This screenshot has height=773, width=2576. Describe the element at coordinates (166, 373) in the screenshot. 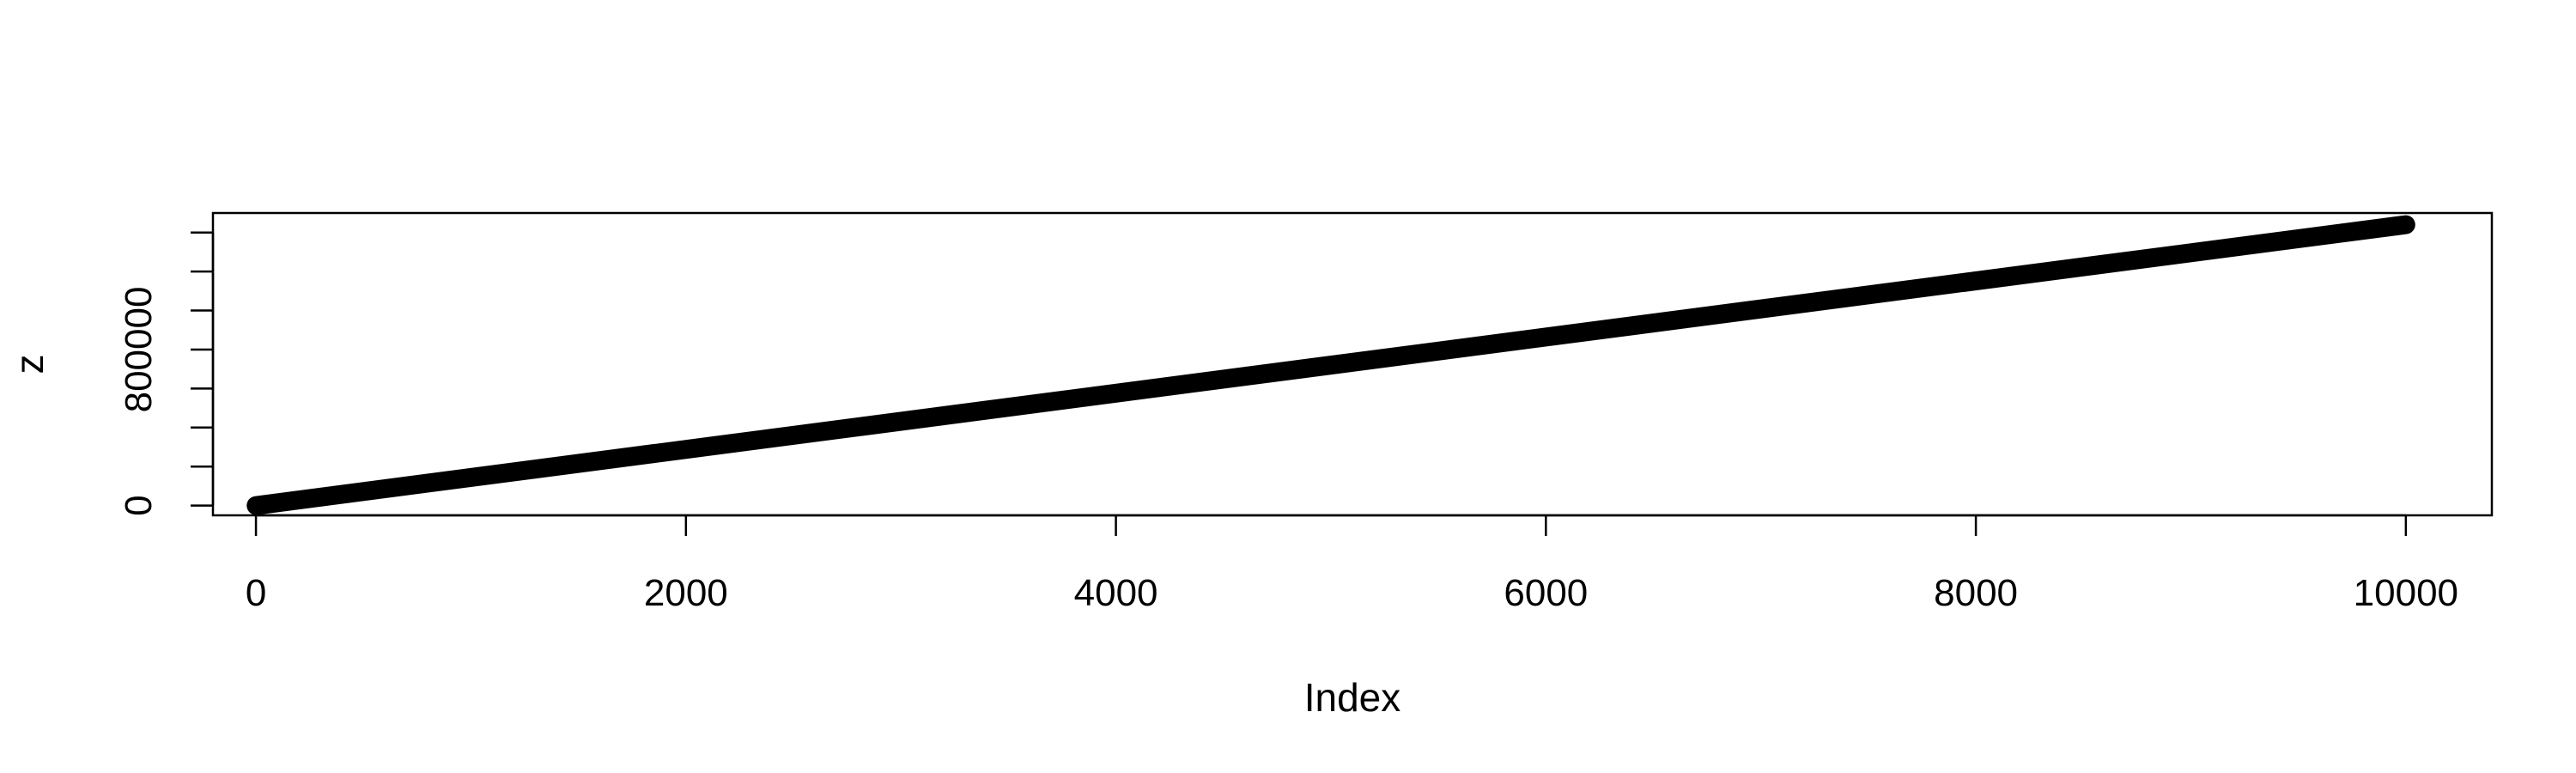

I see `y-axis: 0 800000` at that location.